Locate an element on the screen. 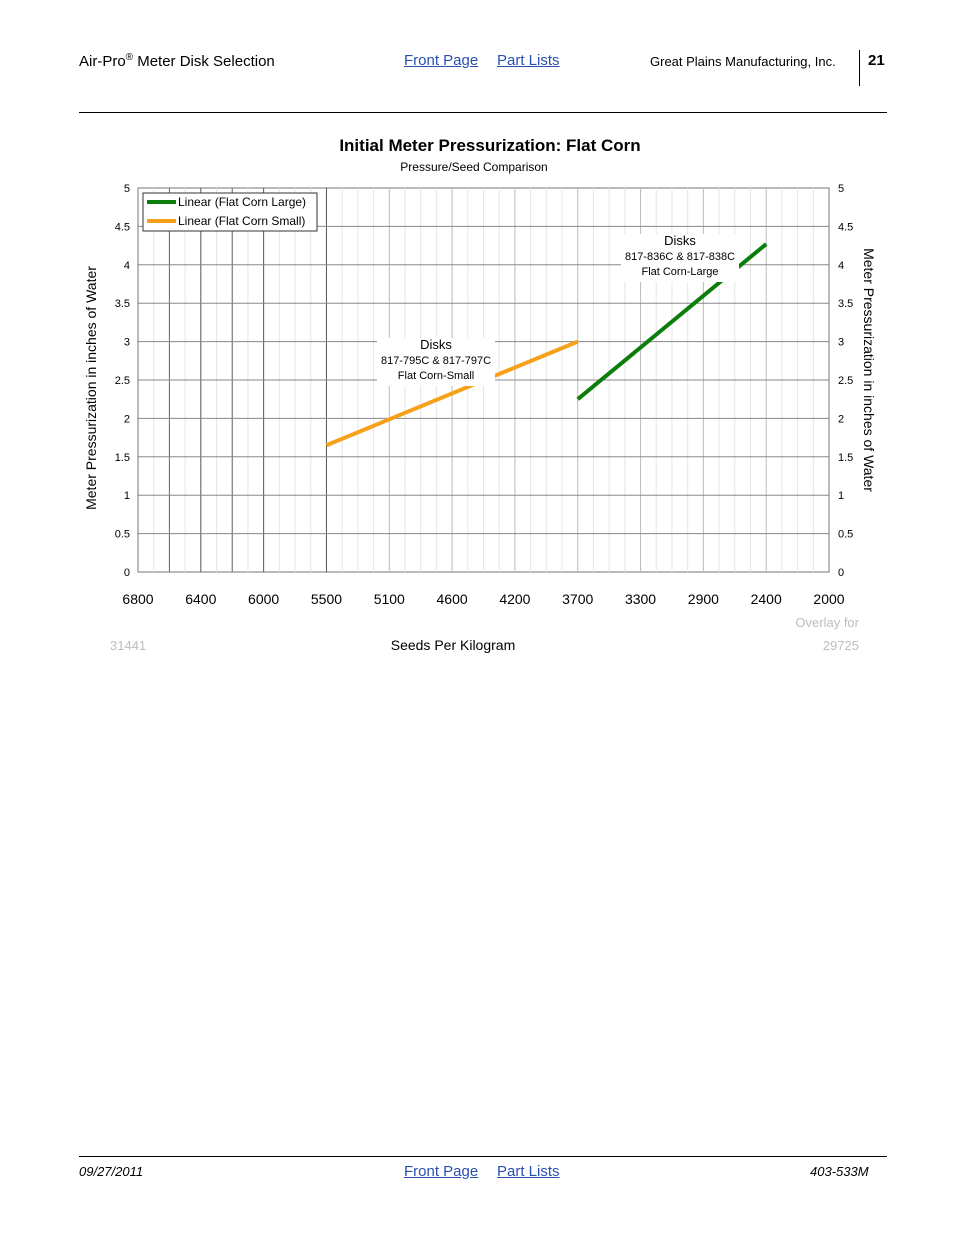 Image resolution: width=954 pixels, height=1235 pixels. y-tick-label-right: 4.5 is located at coordinates (845, 227).